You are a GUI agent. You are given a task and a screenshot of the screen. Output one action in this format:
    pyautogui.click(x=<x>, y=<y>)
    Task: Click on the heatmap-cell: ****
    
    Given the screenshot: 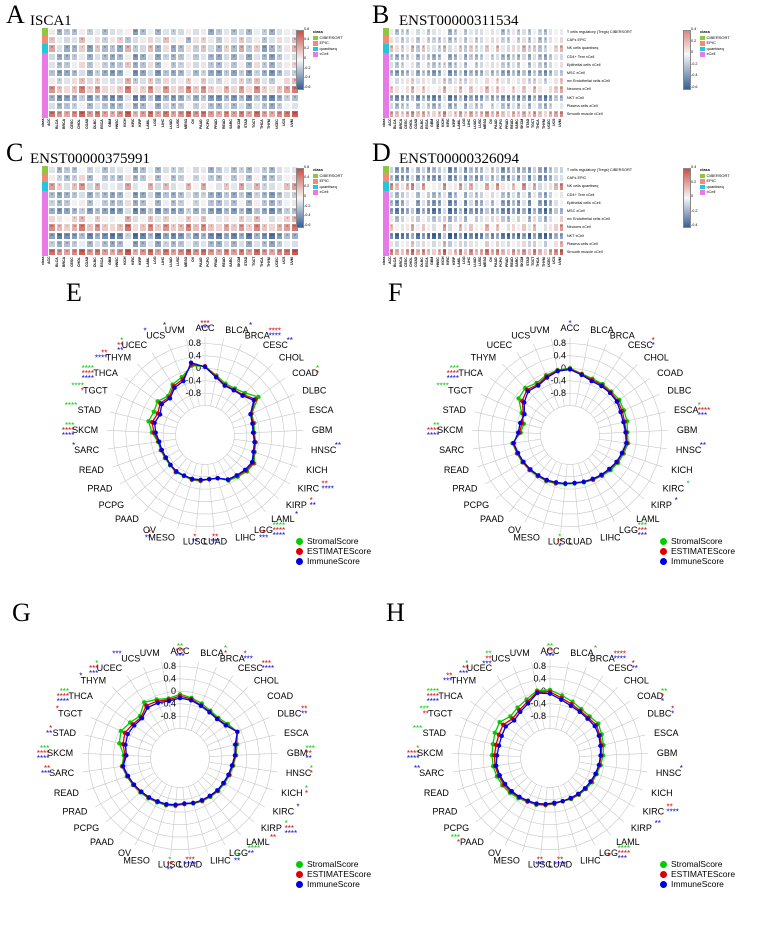 What is the action you would take?
    pyautogui.click(x=150, y=114)
    